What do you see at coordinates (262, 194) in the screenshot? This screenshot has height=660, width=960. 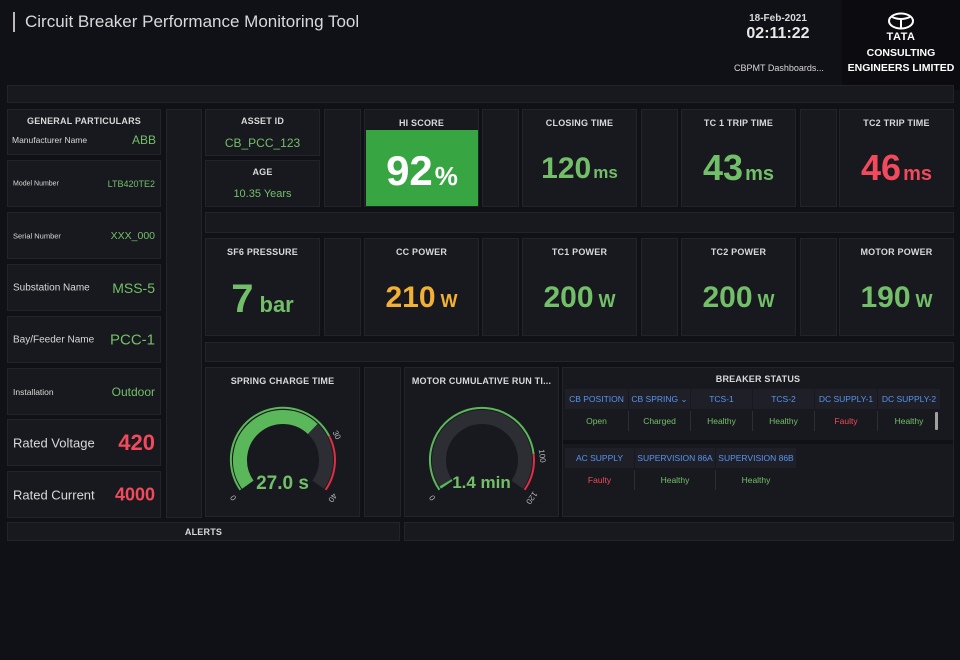 I see `age-value: 10.35 Years` at bounding box center [262, 194].